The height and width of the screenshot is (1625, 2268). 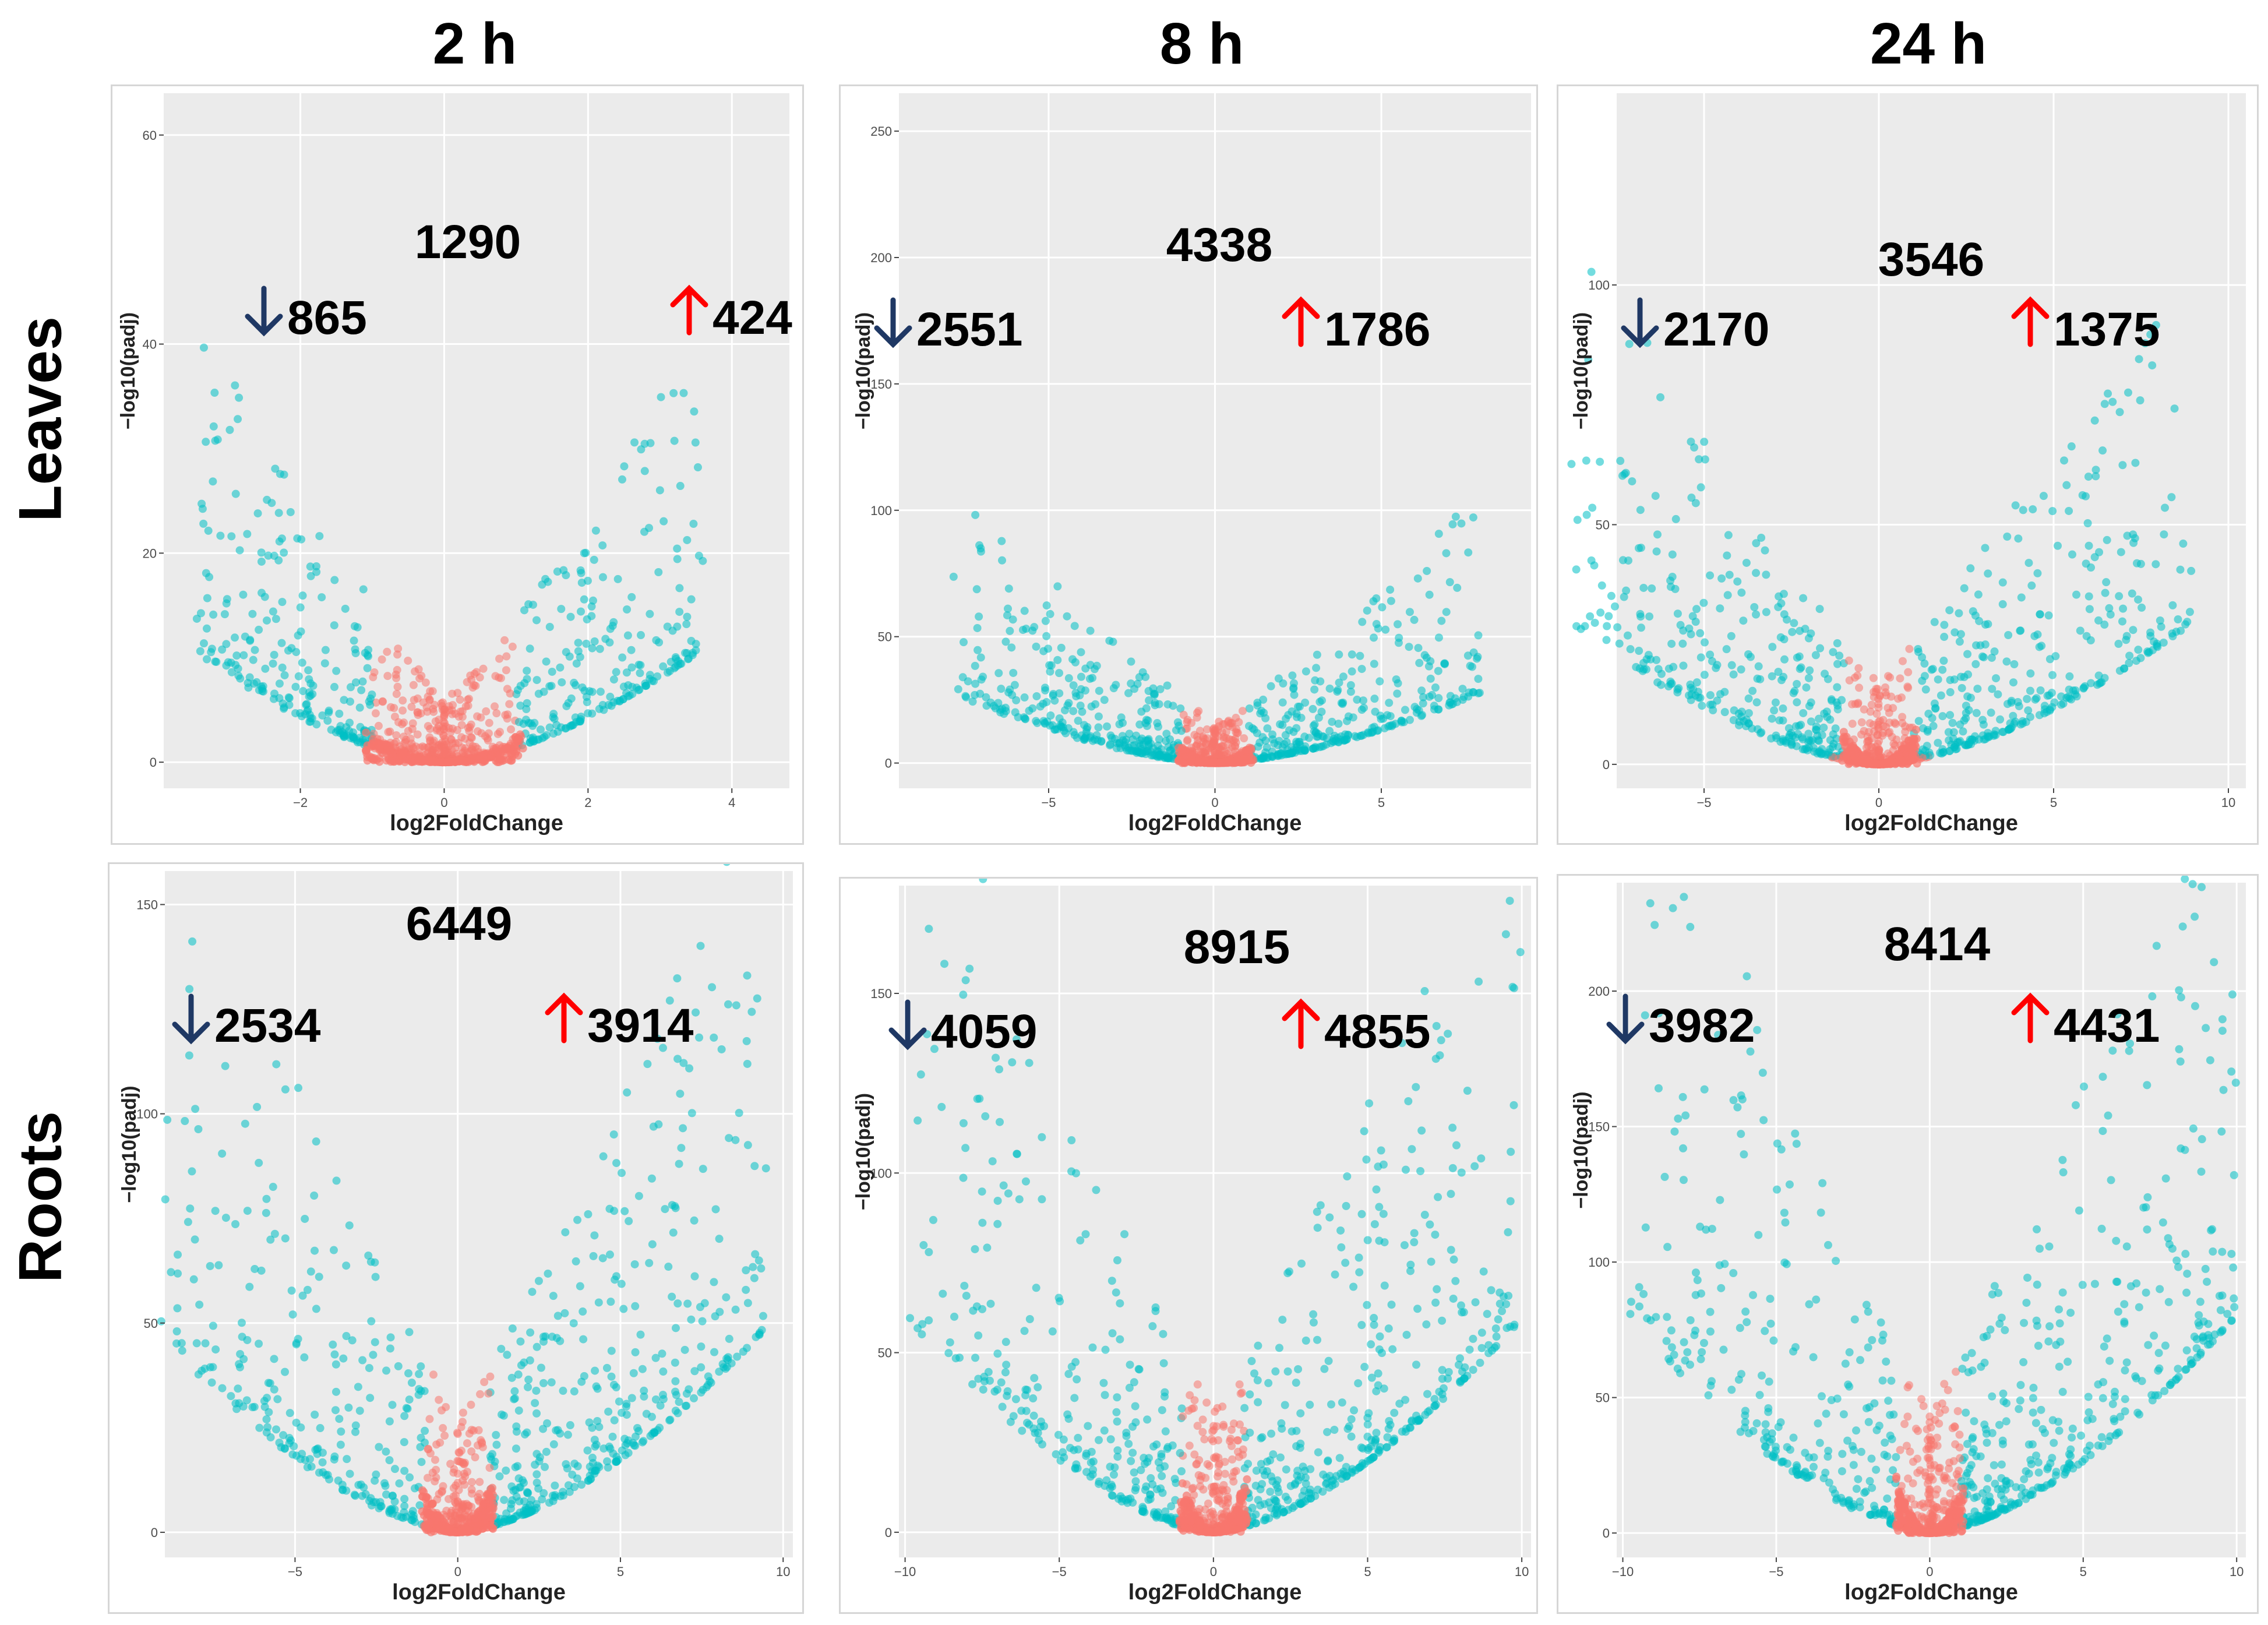 What do you see at coordinates (1881, 518) in the screenshot?
I see `point-group` at bounding box center [1881, 518].